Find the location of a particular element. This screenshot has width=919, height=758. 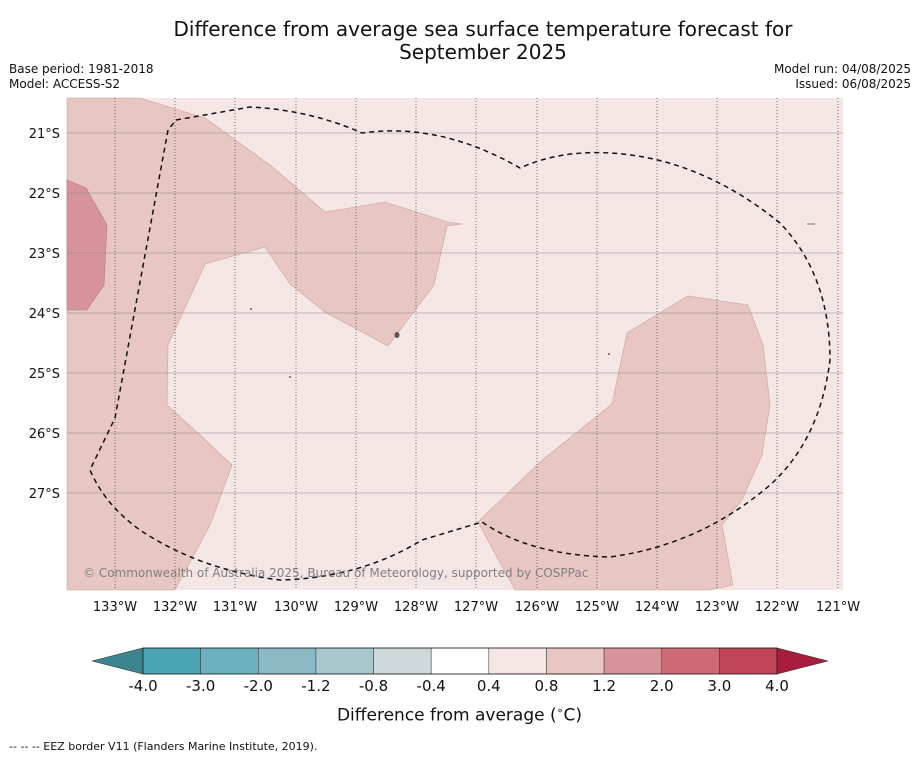

anomaly-region-warm-patch is located at coordinates (87, 245).